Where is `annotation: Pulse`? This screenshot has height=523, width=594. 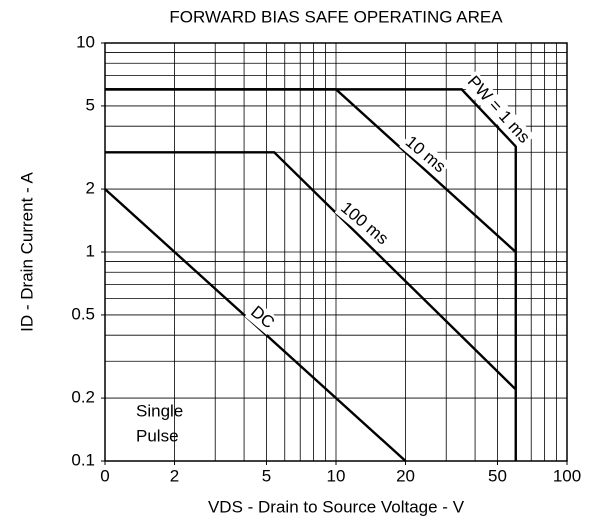 annotation: Pulse is located at coordinates (157, 435).